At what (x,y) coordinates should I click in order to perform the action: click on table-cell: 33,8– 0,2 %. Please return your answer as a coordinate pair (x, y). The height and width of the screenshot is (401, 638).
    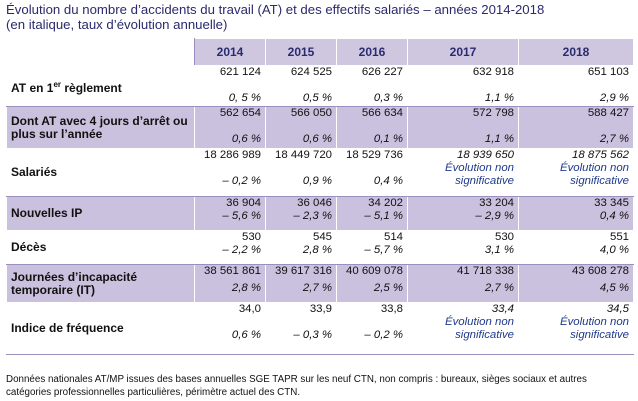
    Looking at the image, I should click on (372, 328).